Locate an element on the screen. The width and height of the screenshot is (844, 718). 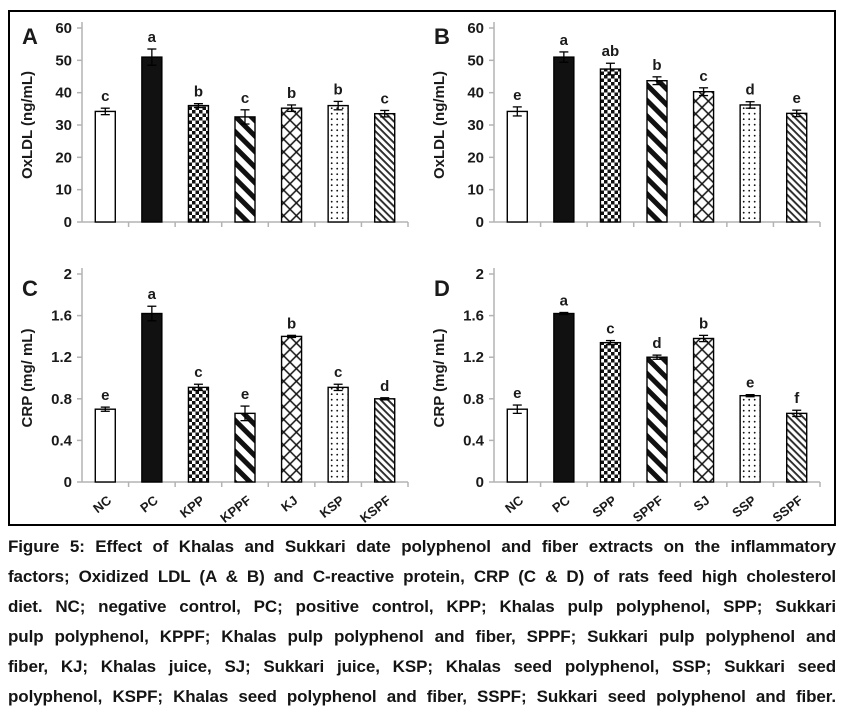
chart-panel-b: 0 10 20 30 40 50 60 e a ab b c d e B OxLDL (ng/mL) is located at coordinates (626, 125).